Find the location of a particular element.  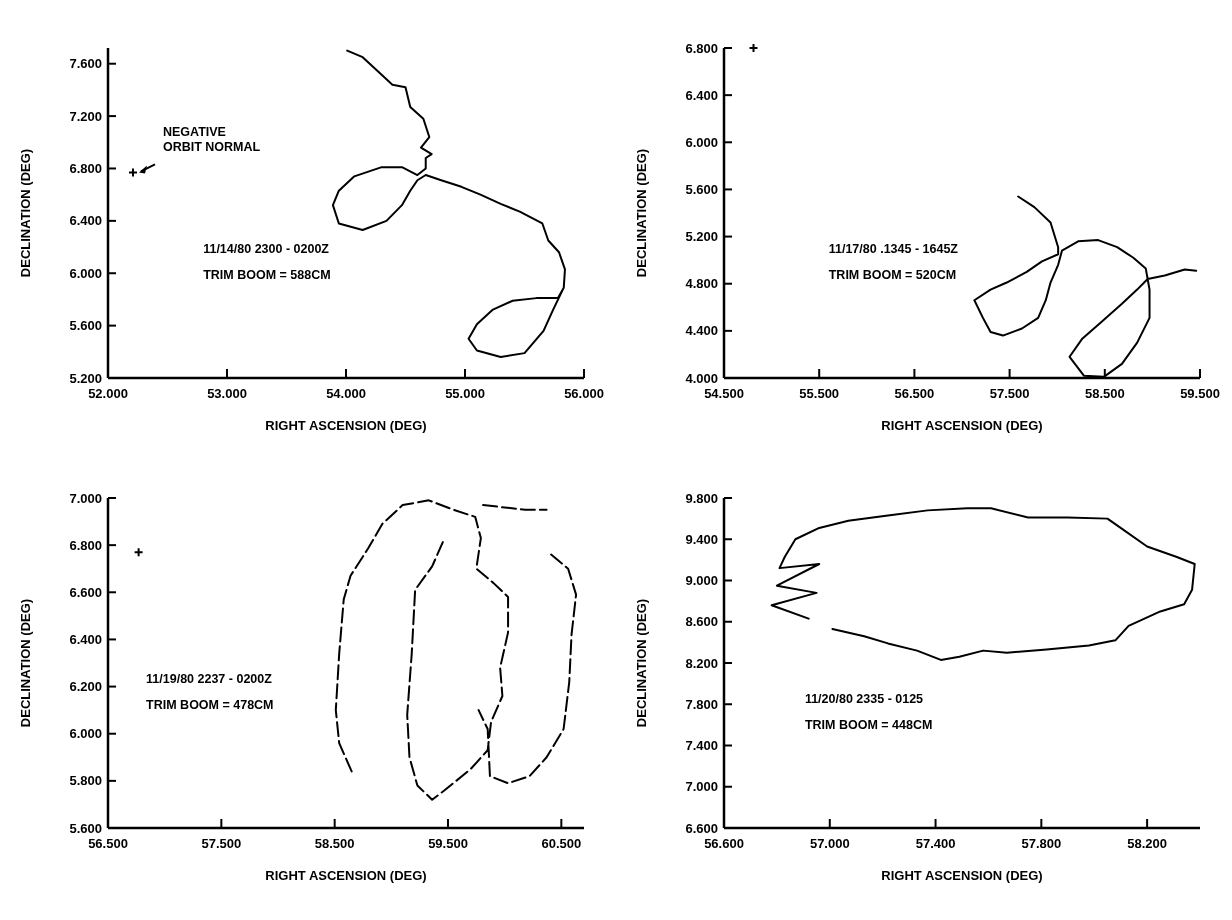

annotation: TRIM BOOM = 520CM is located at coordinates (892, 274).